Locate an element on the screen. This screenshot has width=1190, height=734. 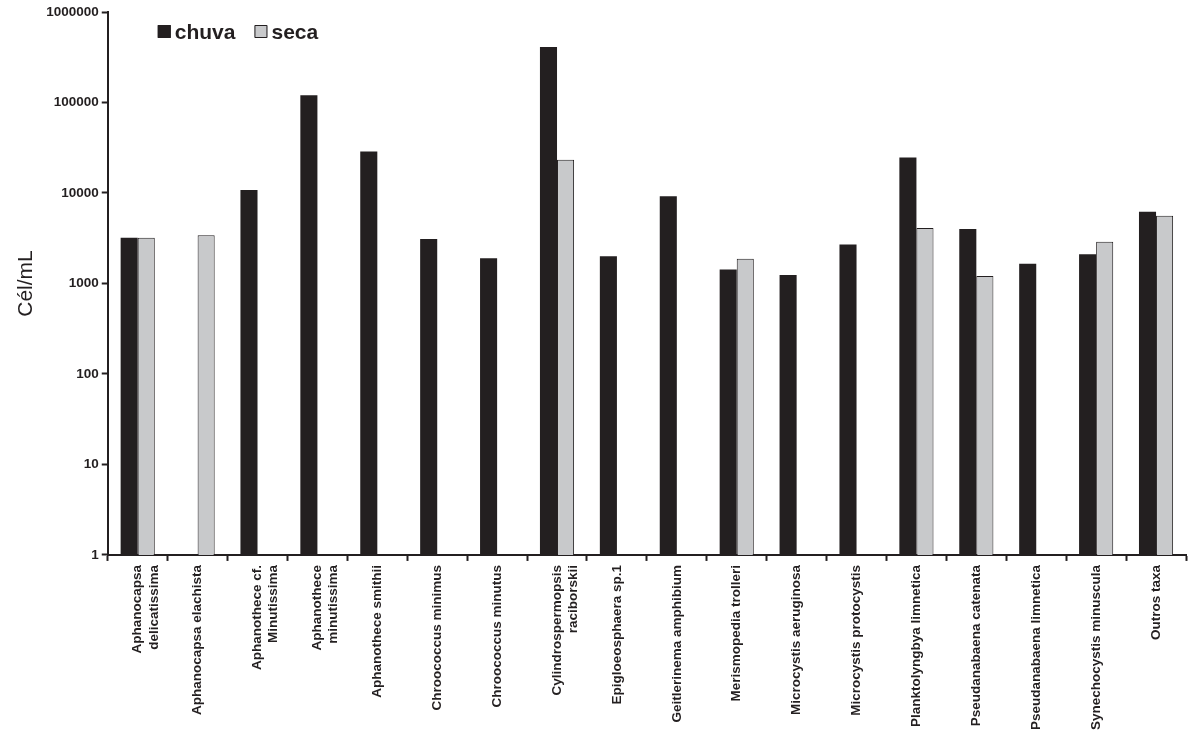
x-tick-label: Epigloeosphaera sp.1 is located at coordinates (616, 634).